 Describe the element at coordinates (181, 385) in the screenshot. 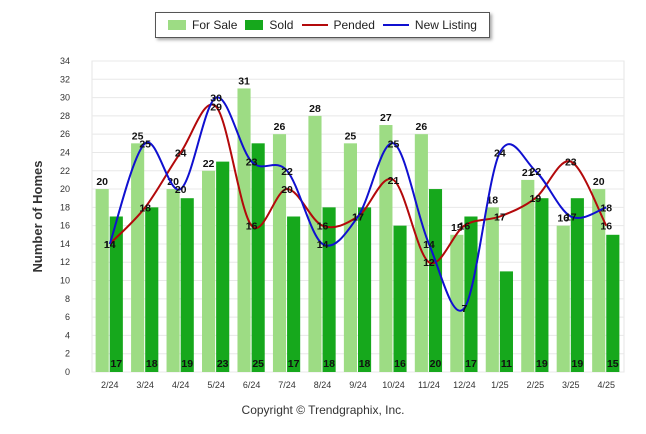

I see `x-tick-label: 4/24` at that location.